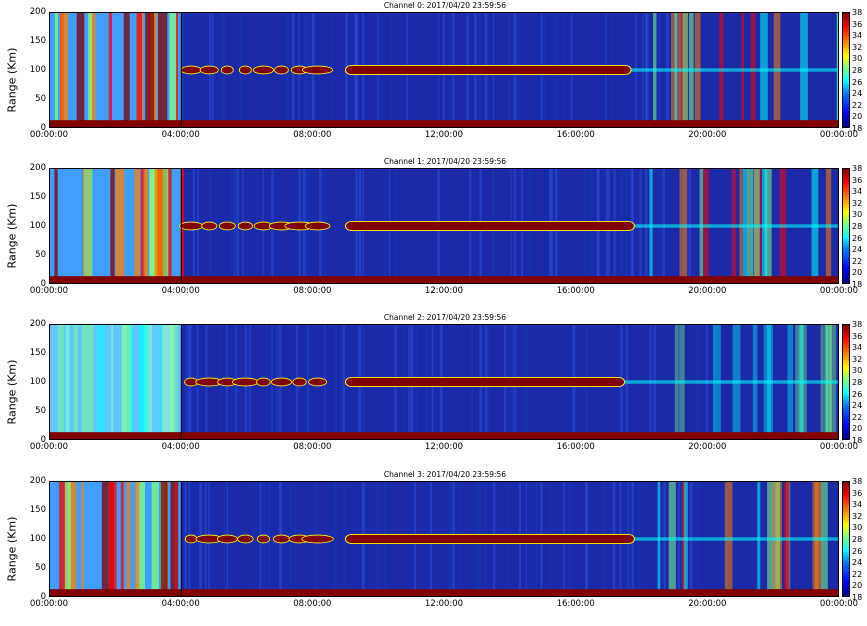 This screenshot has width=867, height=626. What do you see at coordinates (575, 604) in the screenshot?
I see `x-tick-label: 16:00:00` at bounding box center [575, 604].